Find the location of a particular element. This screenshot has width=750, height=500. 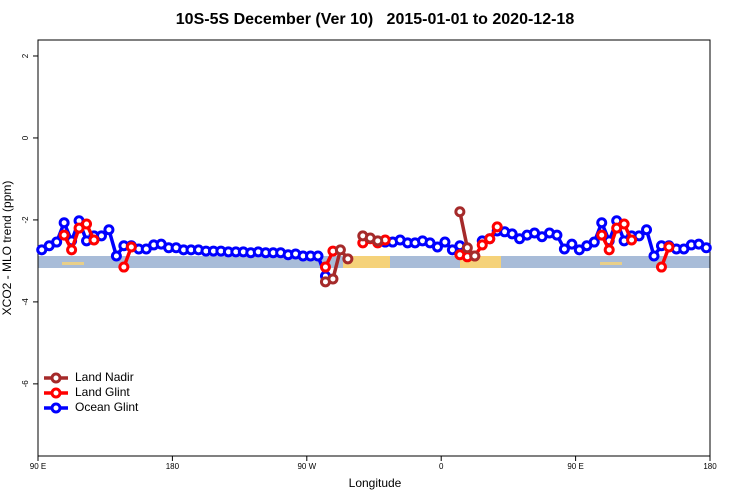

x-tick-label: 90 W is located at coordinates (306, 466).